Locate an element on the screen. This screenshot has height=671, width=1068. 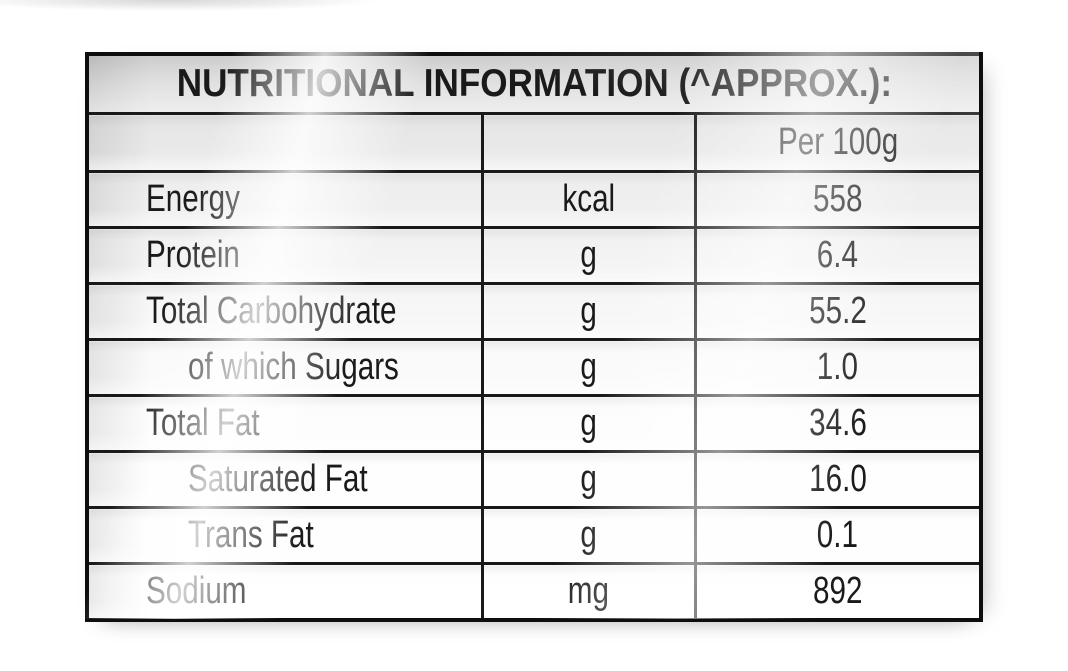
nutrient-name-cell: Sodium is located at coordinates (284, 591).